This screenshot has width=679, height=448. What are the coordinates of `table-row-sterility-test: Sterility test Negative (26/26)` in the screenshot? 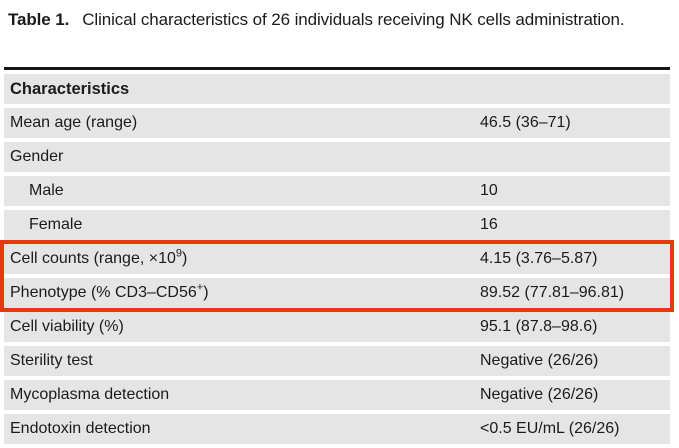 It's located at (337, 361).